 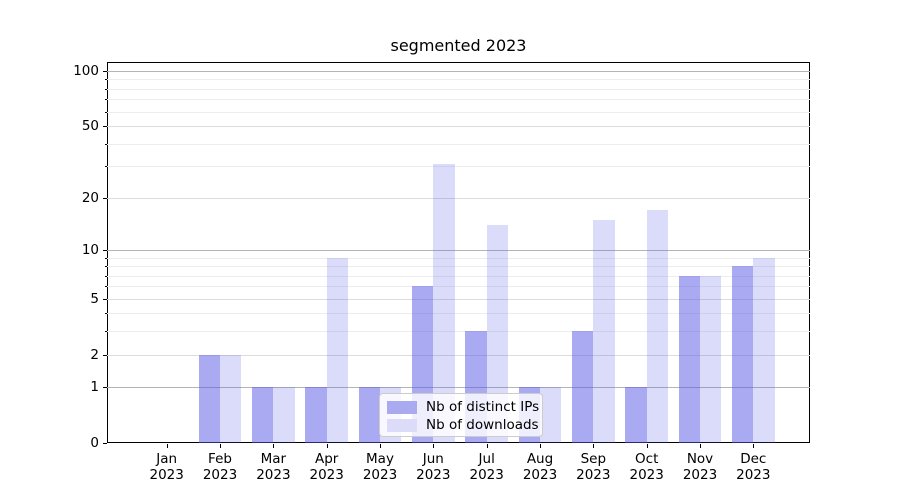 What do you see at coordinates (369, 415) in the screenshot?
I see `bar-distinct-ips-may` at bounding box center [369, 415].